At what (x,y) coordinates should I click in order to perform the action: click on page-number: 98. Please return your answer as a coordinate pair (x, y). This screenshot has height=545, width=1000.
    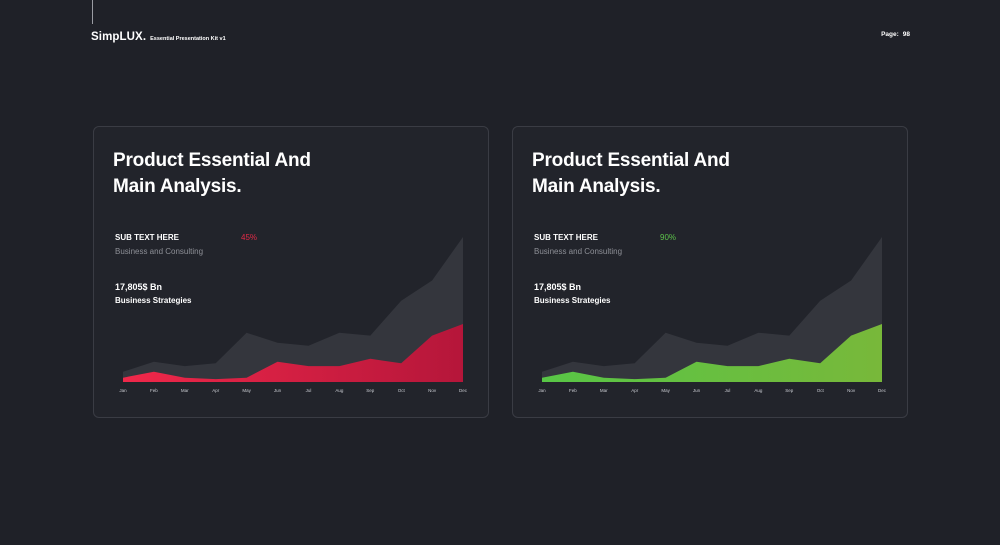
    Looking at the image, I should click on (906, 34).